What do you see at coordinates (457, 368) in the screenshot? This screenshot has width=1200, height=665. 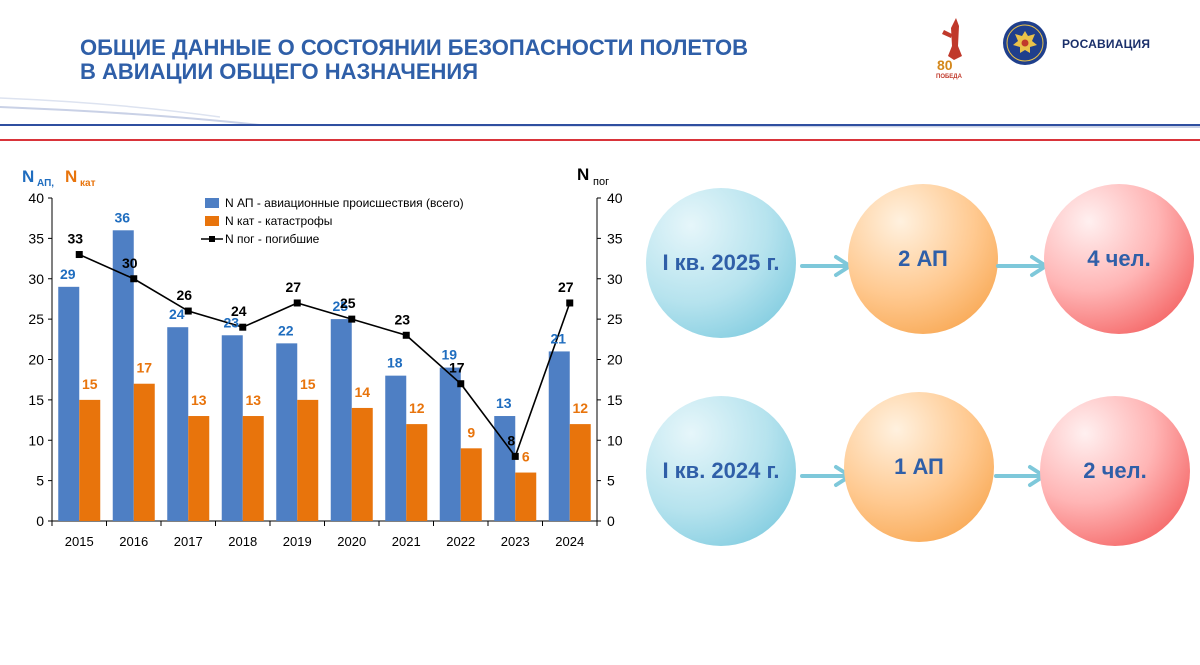 I see `label-pog: 17` at bounding box center [457, 368].